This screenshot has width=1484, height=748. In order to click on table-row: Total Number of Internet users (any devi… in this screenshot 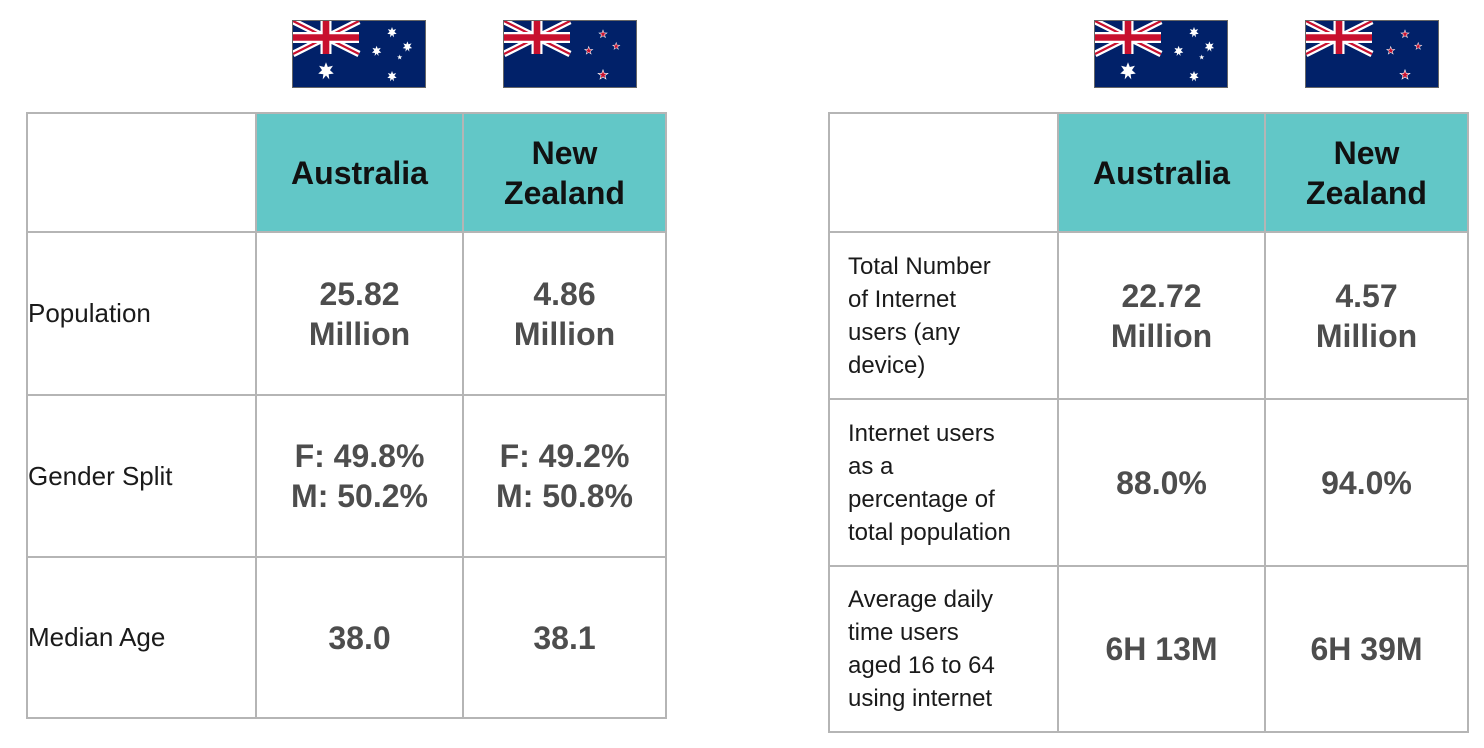, I will do `click(1148, 315)`.